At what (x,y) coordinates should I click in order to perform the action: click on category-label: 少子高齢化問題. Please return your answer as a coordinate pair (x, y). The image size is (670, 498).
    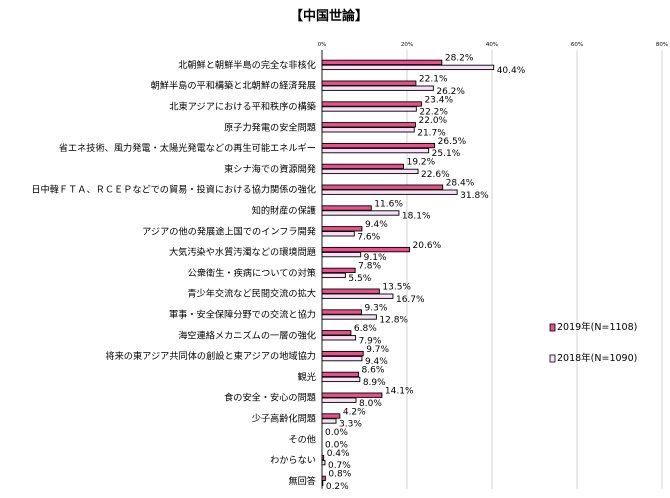
    Looking at the image, I should click on (284, 418).